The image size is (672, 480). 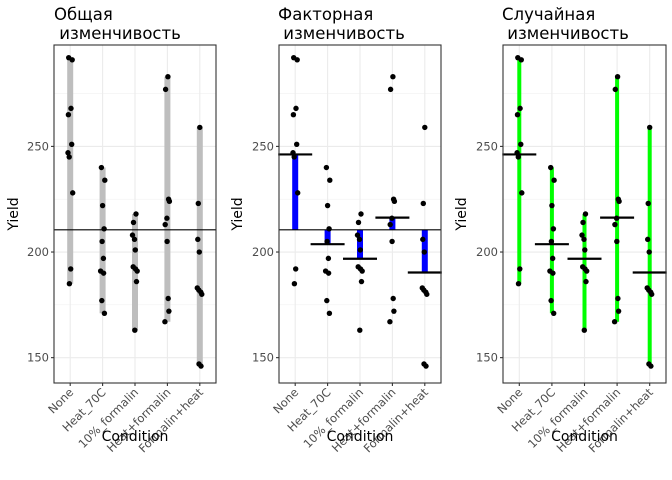 I want to click on panel-title-line1: Общая, so click(x=83, y=14).